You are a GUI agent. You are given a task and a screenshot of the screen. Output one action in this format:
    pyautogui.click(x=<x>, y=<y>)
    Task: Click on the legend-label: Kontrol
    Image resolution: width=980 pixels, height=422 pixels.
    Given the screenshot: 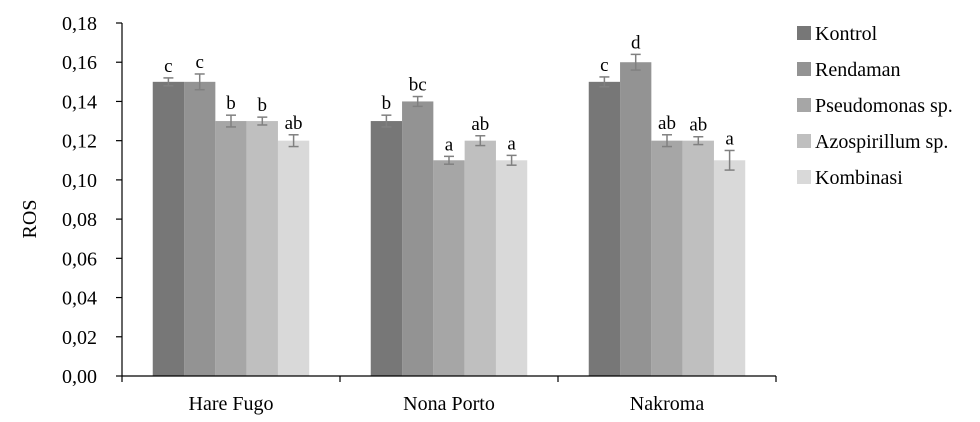 What is the action you would take?
    pyautogui.click(x=846, y=34)
    